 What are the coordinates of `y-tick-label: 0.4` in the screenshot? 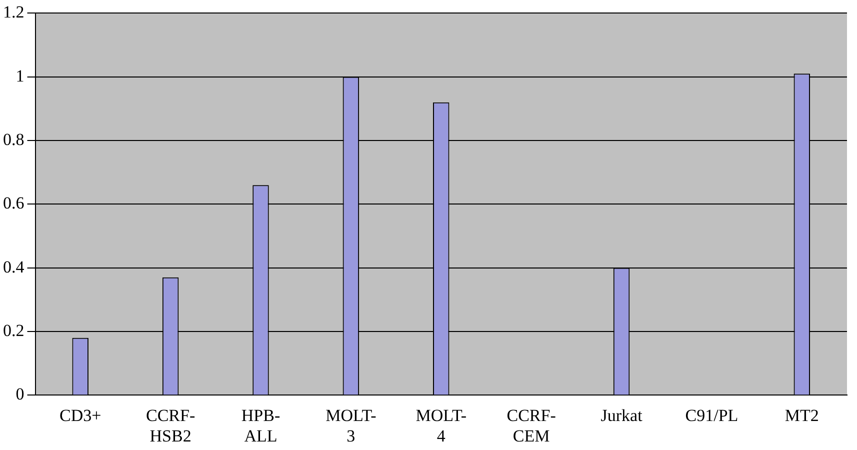 It's located at (14, 266).